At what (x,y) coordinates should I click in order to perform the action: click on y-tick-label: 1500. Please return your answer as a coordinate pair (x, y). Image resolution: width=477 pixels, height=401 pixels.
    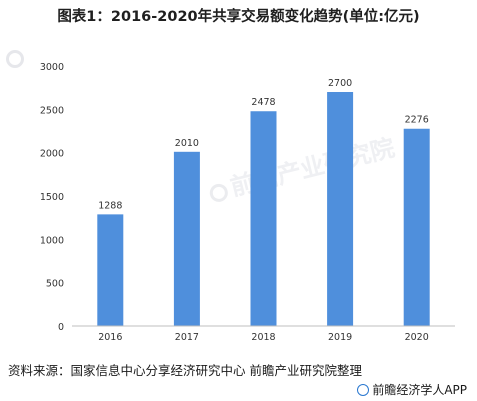
    Looking at the image, I should click on (52, 197).